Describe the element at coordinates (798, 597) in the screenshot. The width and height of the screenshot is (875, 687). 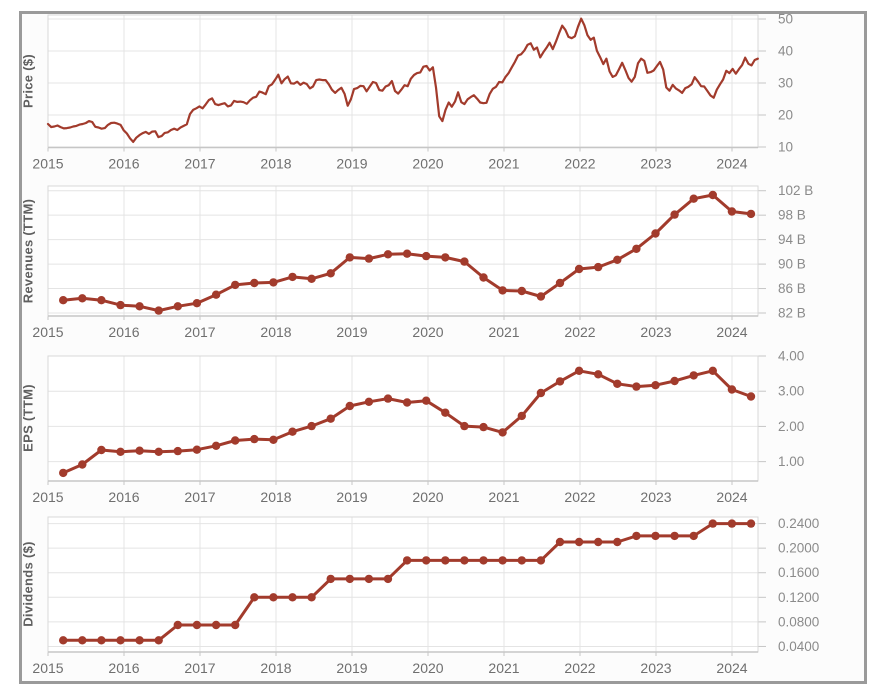
I see `y-tick-label: 0.1200` at that location.